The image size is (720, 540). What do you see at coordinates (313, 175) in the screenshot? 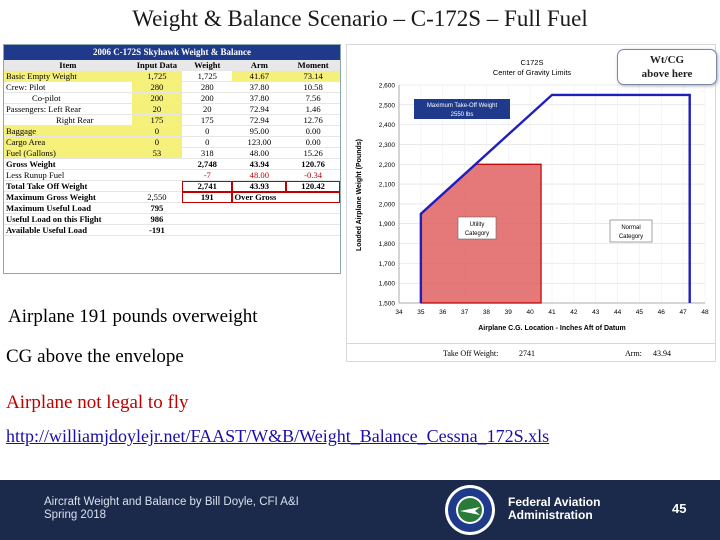
I see `moment-cell: -0.34` at bounding box center [313, 175].